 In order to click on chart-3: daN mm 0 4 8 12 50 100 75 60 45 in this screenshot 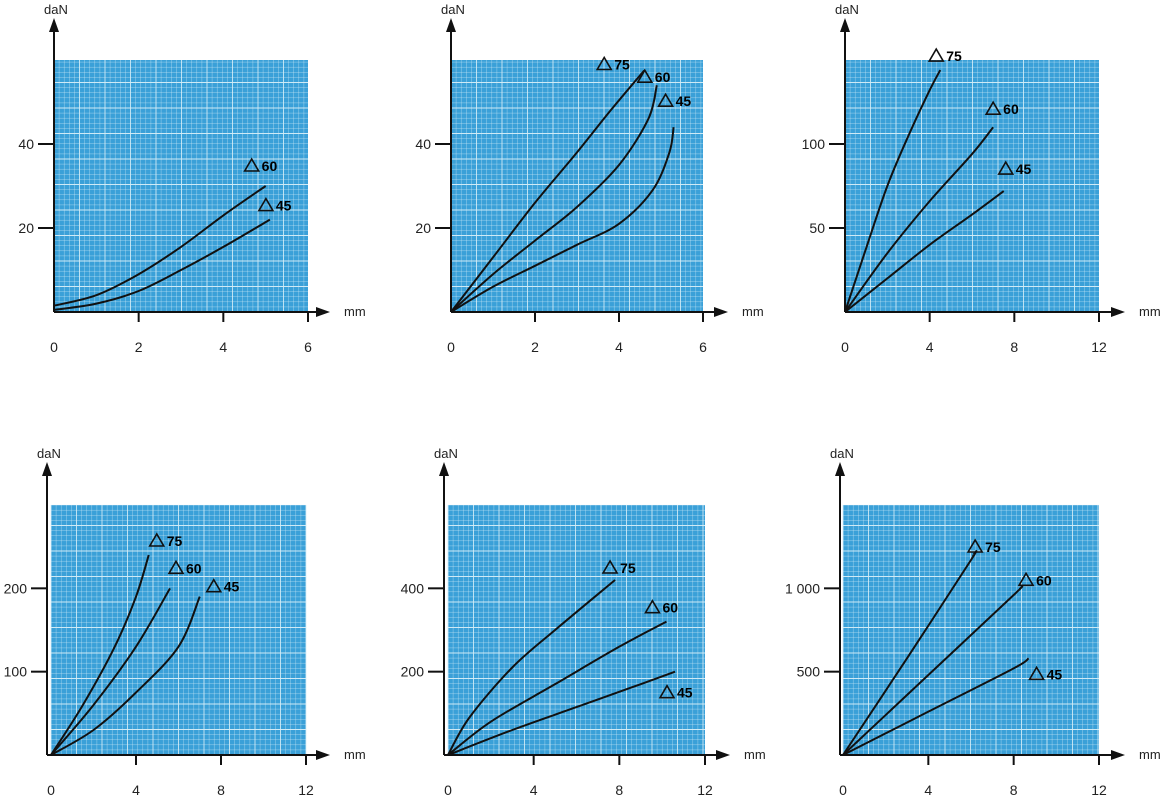, I will do `click(981, 178)`.